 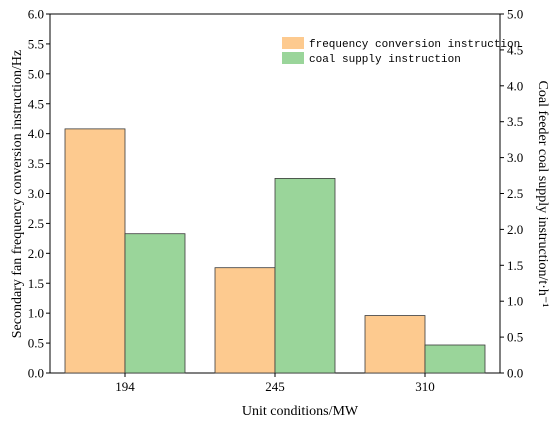 I want to click on left-tick-label: 6.0, so click(x=36, y=14).